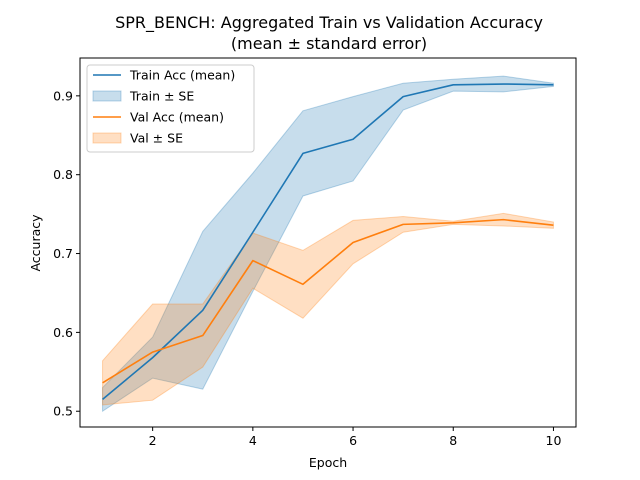 The height and width of the screenshot is (480, 640). I want to click on y-tick-label: 0.5, so click(63, 411).